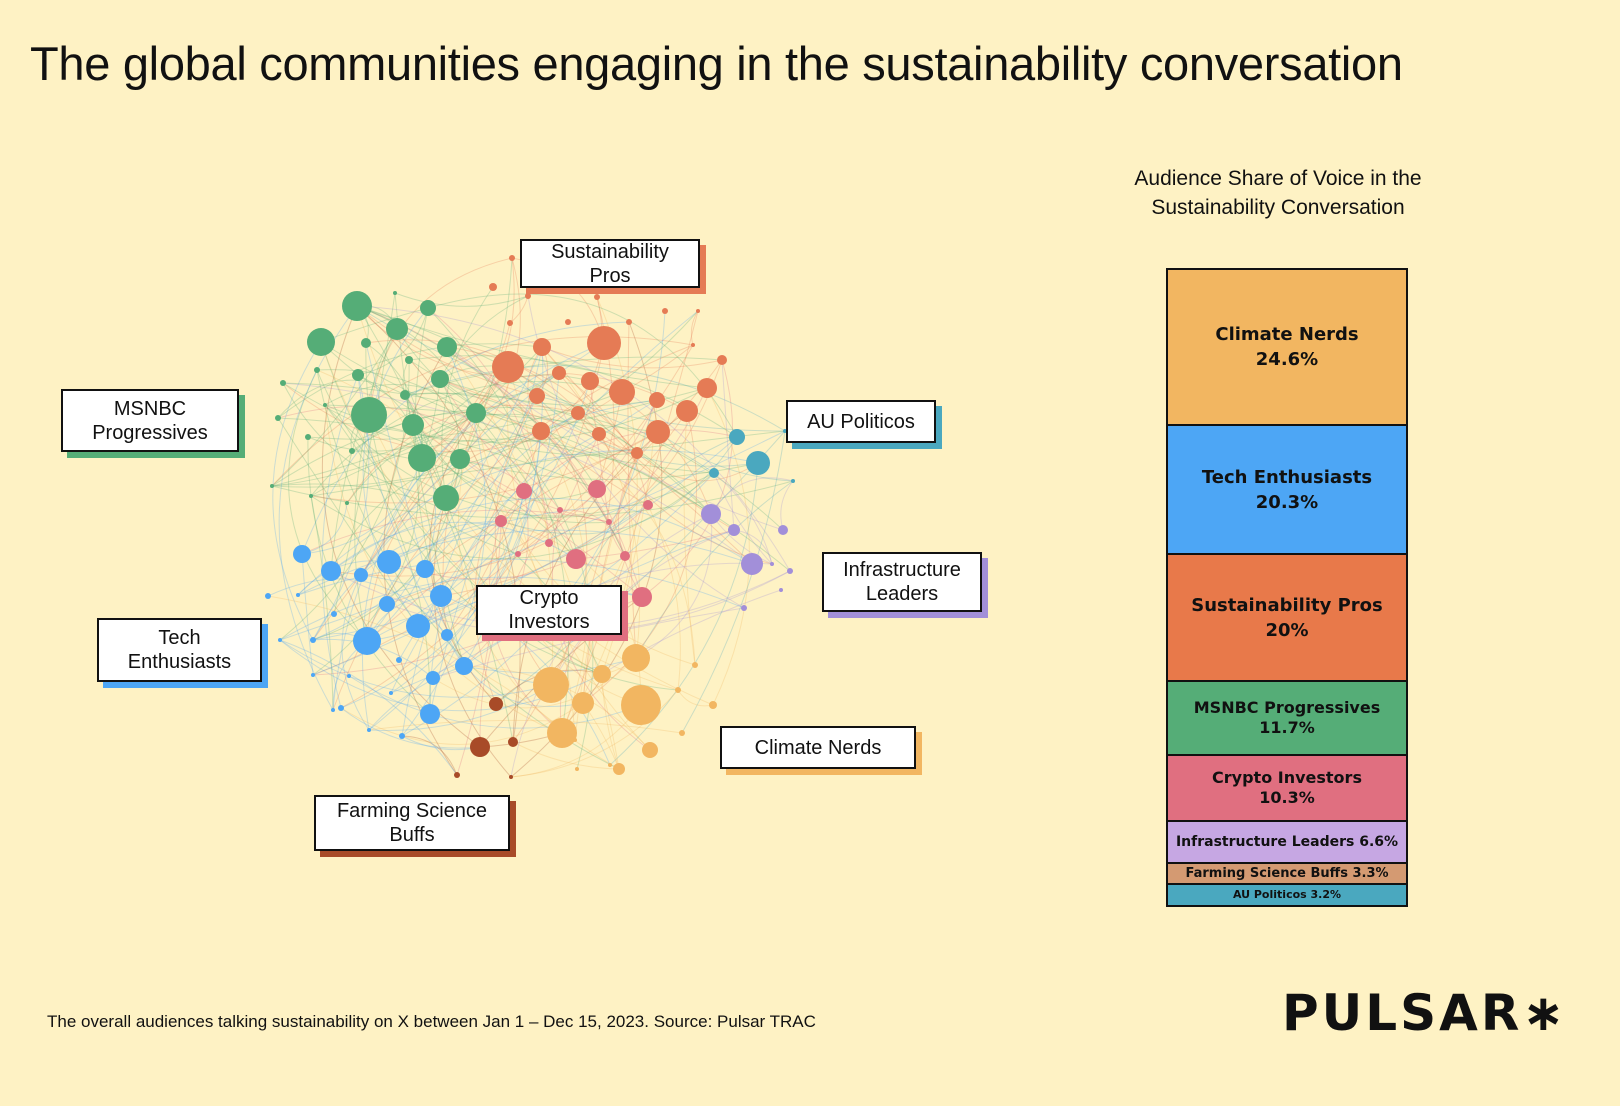 The width and height of the screenshot is (1620, 1106). Describe the element at coordinates (1286, 347) in the screenshot. I see `bar-segment-label: Climate Nerds 24.6%` at that location.